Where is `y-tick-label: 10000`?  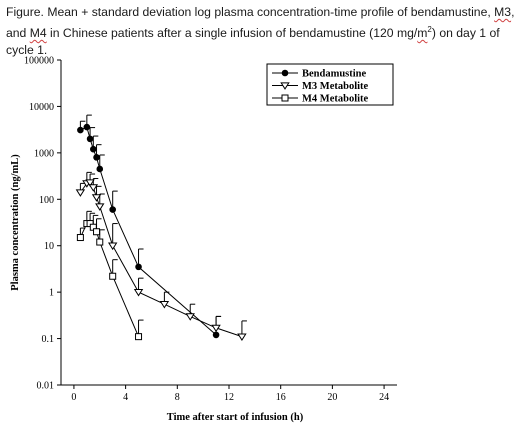 y-tick-label: 10000 is located at coordinates (41, 107).